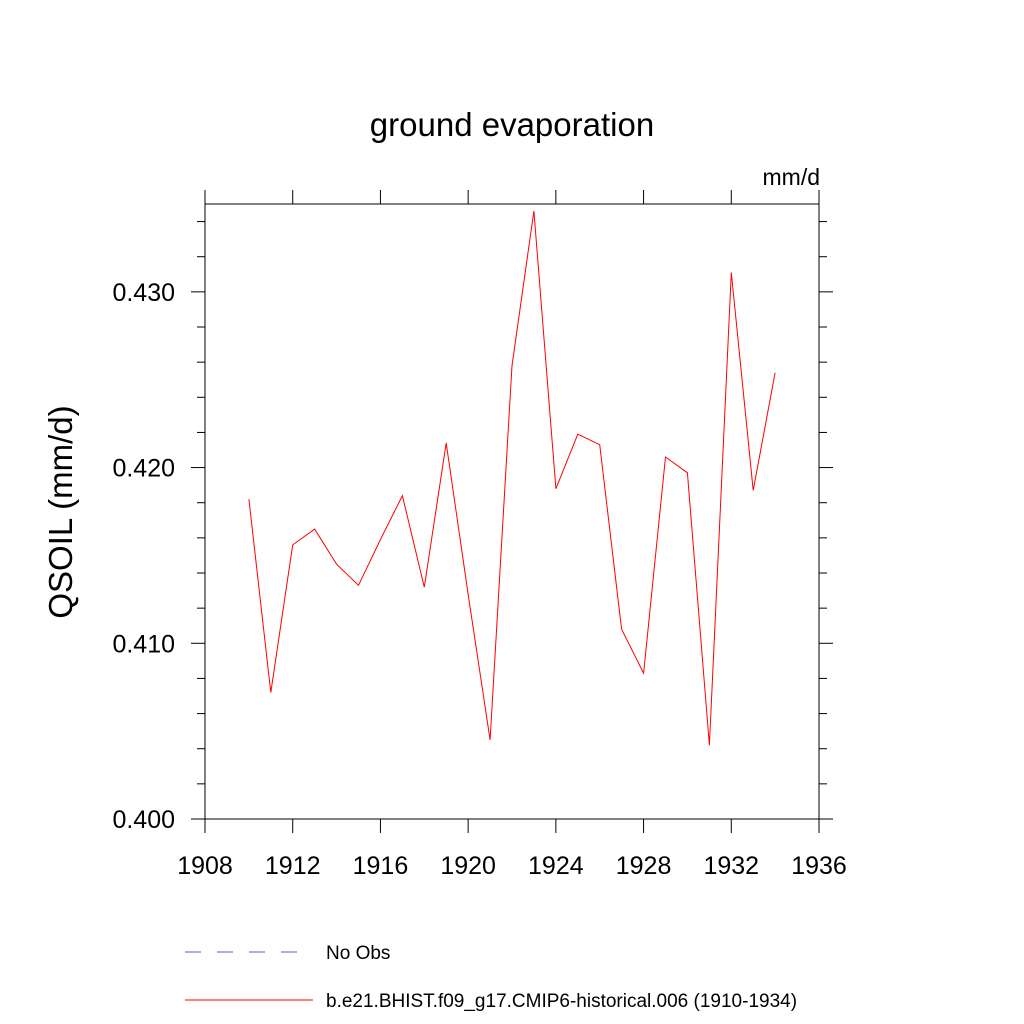  I want to click on x-tick-label: 1924, so click(556, 866).